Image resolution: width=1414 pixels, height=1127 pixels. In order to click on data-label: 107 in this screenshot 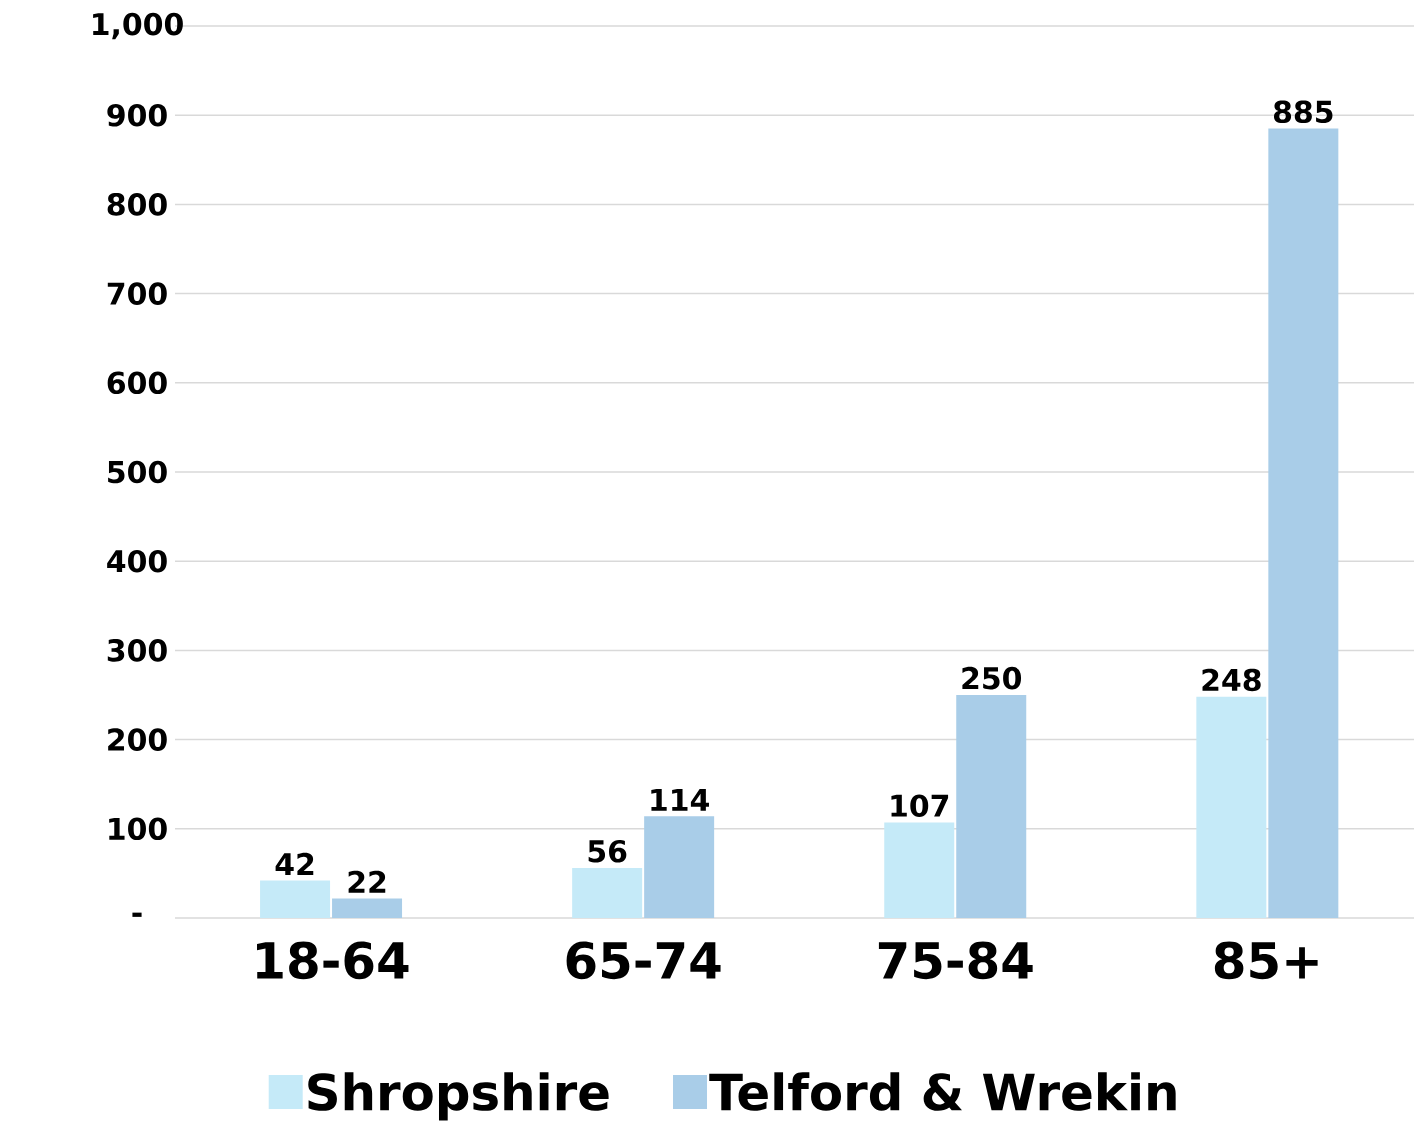, I will do `click(920, 806)`.